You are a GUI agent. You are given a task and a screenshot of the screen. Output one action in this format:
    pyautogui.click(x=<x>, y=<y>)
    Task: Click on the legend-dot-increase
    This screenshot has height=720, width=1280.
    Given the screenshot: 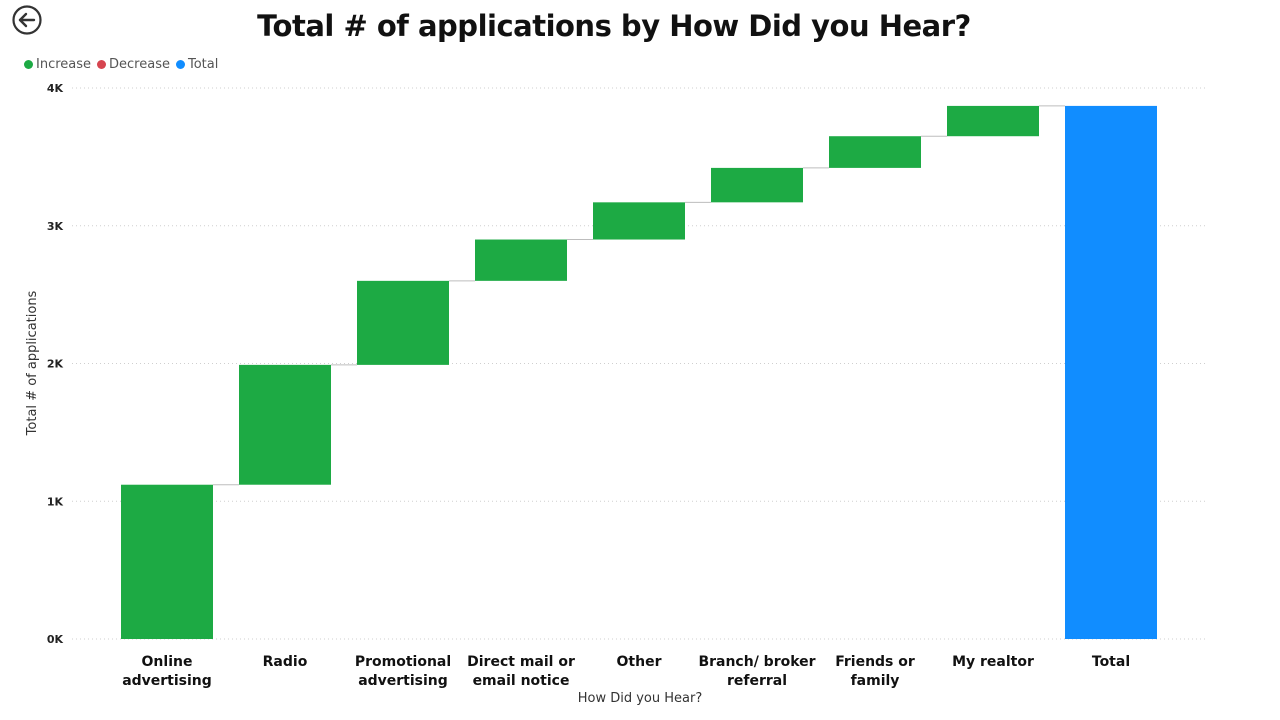 What is the action you would take?
    pyautogui.click(x=28, y=64)
    